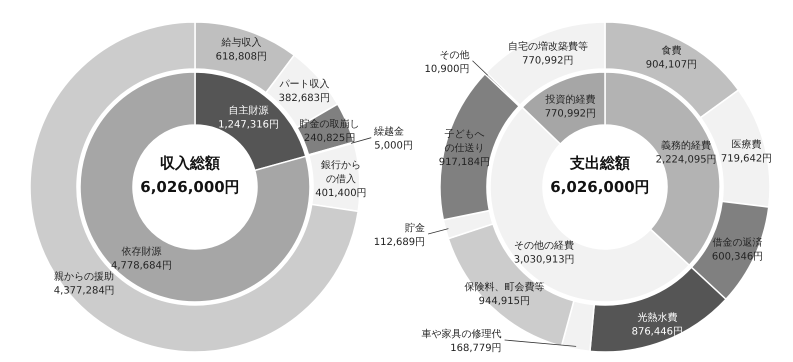 The width and height of the screenshot is (793, 362). Describe the element at coordinates (190, 163) in the screenshot. I see `text: 収入総額` at that location.